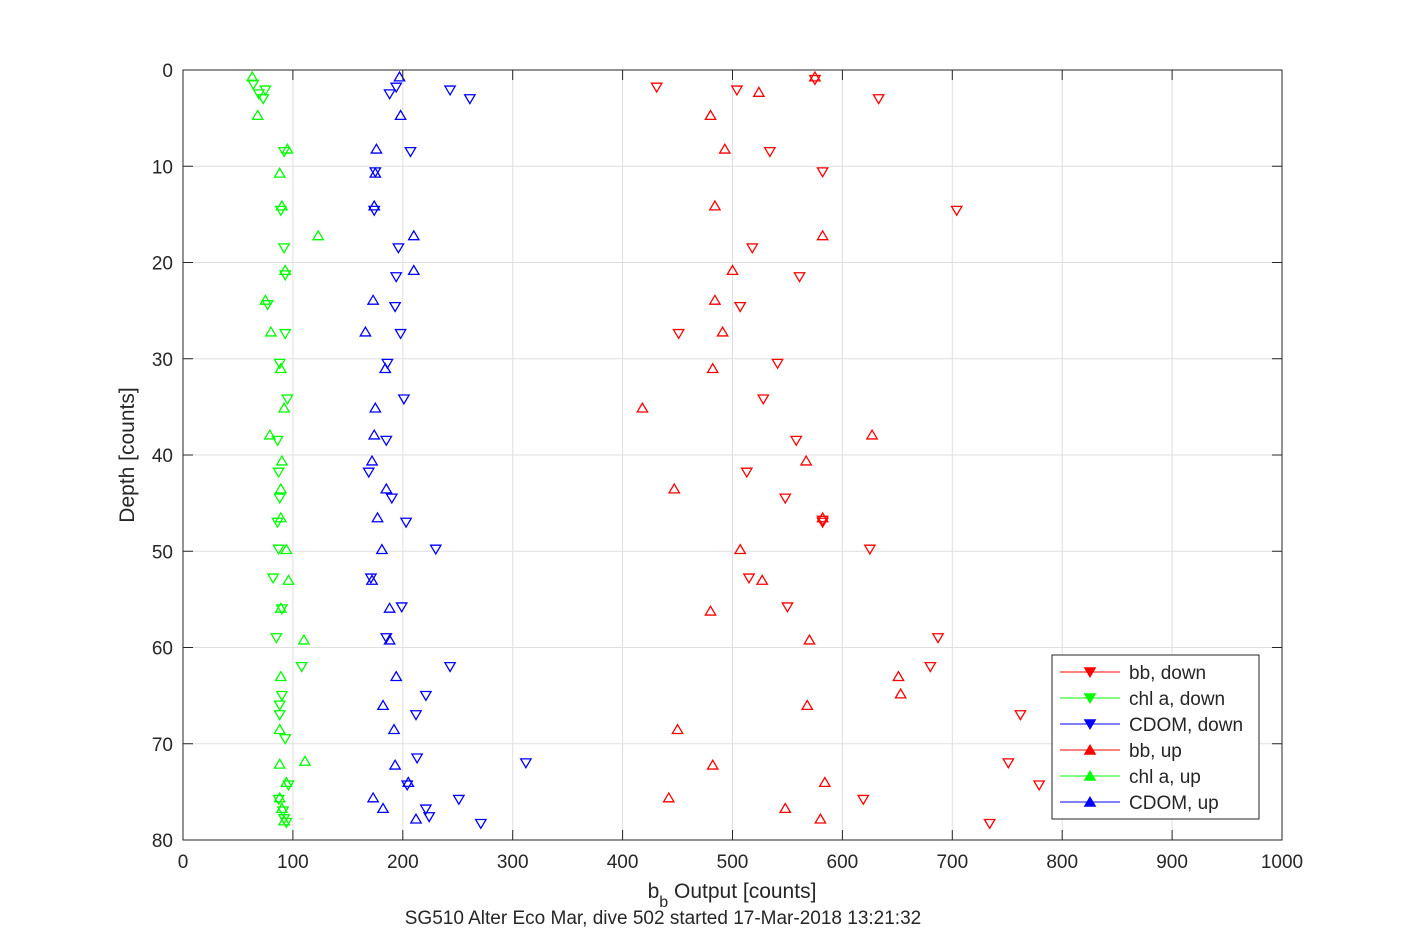 This screenshot has height=950, width=1417. I want to click on y-tick-label: 80, so click(162, 841).